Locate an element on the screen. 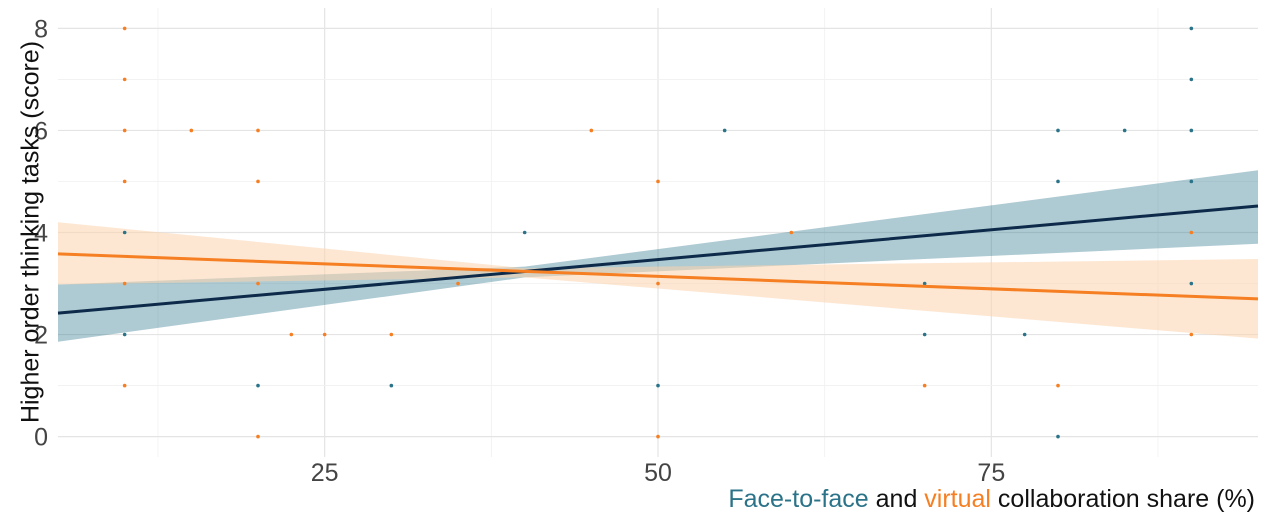 This screenshot has height=520, width=1268. y-tick-label: 0 is located at coordinates (41, 438).